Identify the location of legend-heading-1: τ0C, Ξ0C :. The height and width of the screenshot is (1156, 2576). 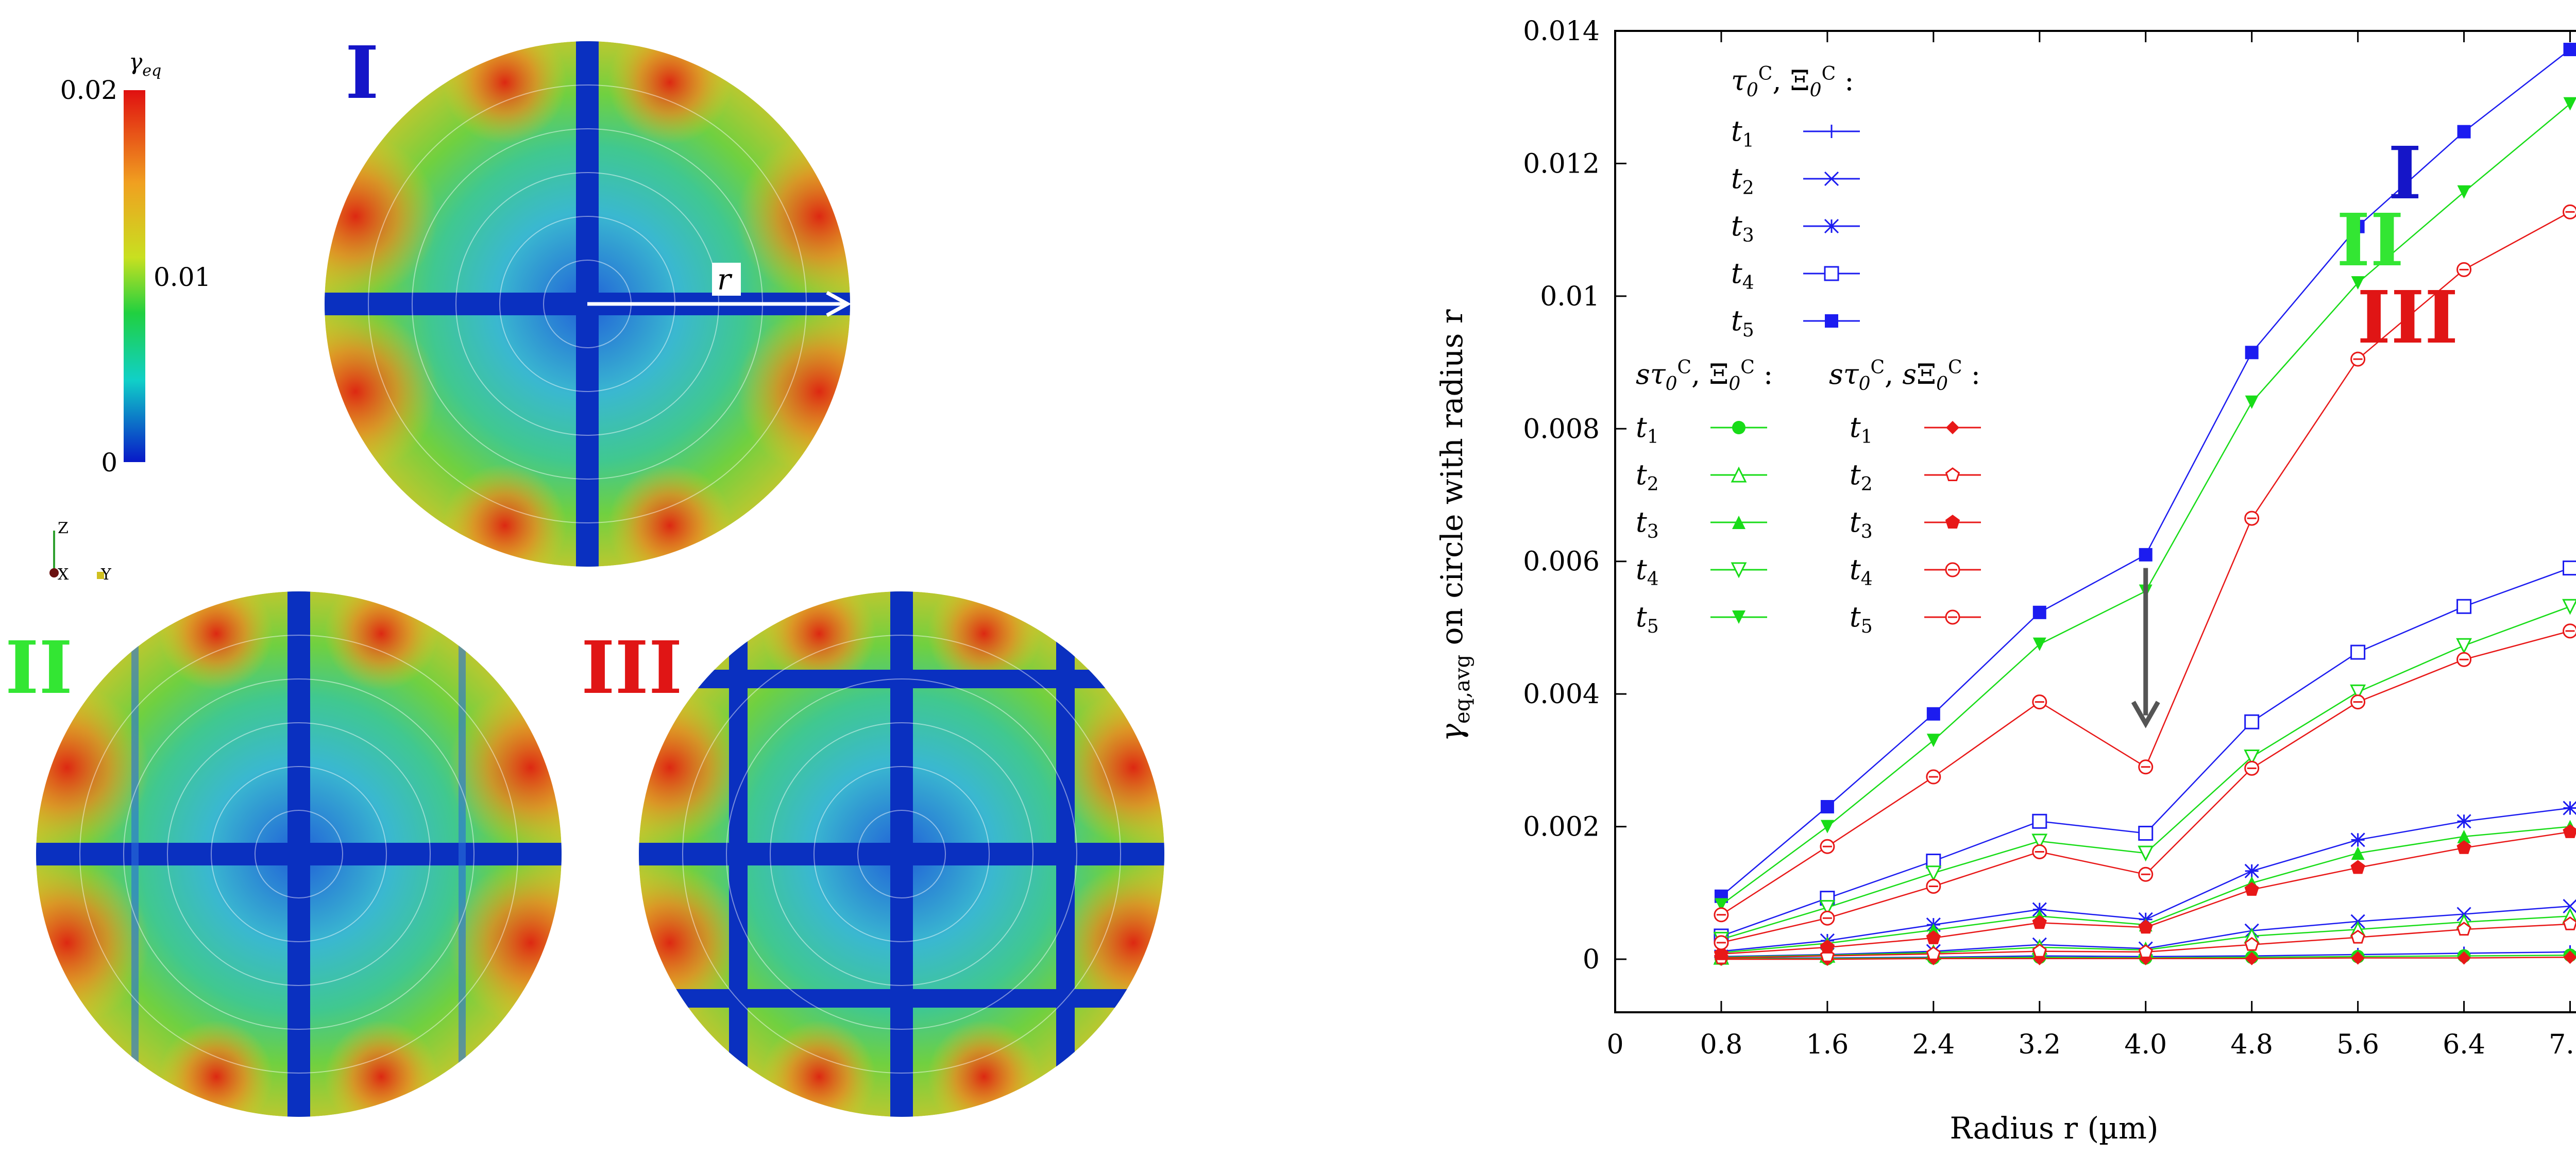
(1792, 82).